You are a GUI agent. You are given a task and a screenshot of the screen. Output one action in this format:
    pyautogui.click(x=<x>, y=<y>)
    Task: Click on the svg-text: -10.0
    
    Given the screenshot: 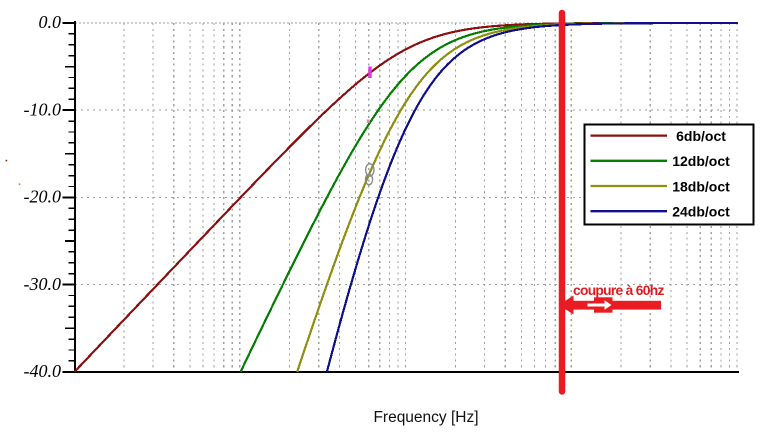 What is the action you would take?
    pyautogui.click(x=43, y=109)
    